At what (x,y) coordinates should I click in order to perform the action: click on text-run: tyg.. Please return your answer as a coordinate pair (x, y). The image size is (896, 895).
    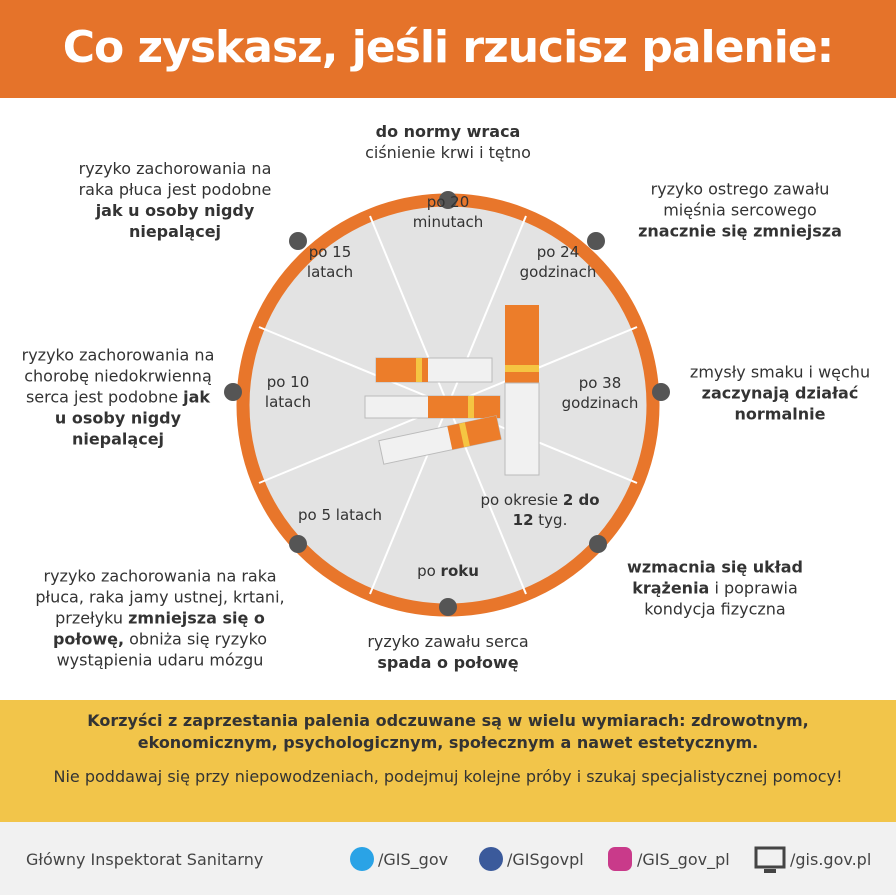
    Looking at the image, I should click on (550, 520).